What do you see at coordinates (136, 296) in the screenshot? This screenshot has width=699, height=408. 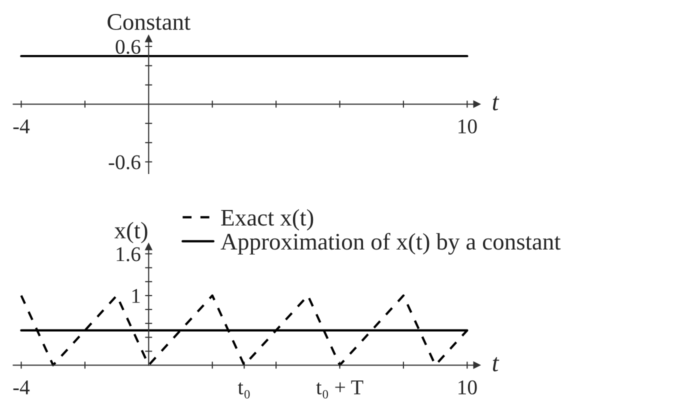 I see `y-tick-label: 1` at bounding box center [136, 296].